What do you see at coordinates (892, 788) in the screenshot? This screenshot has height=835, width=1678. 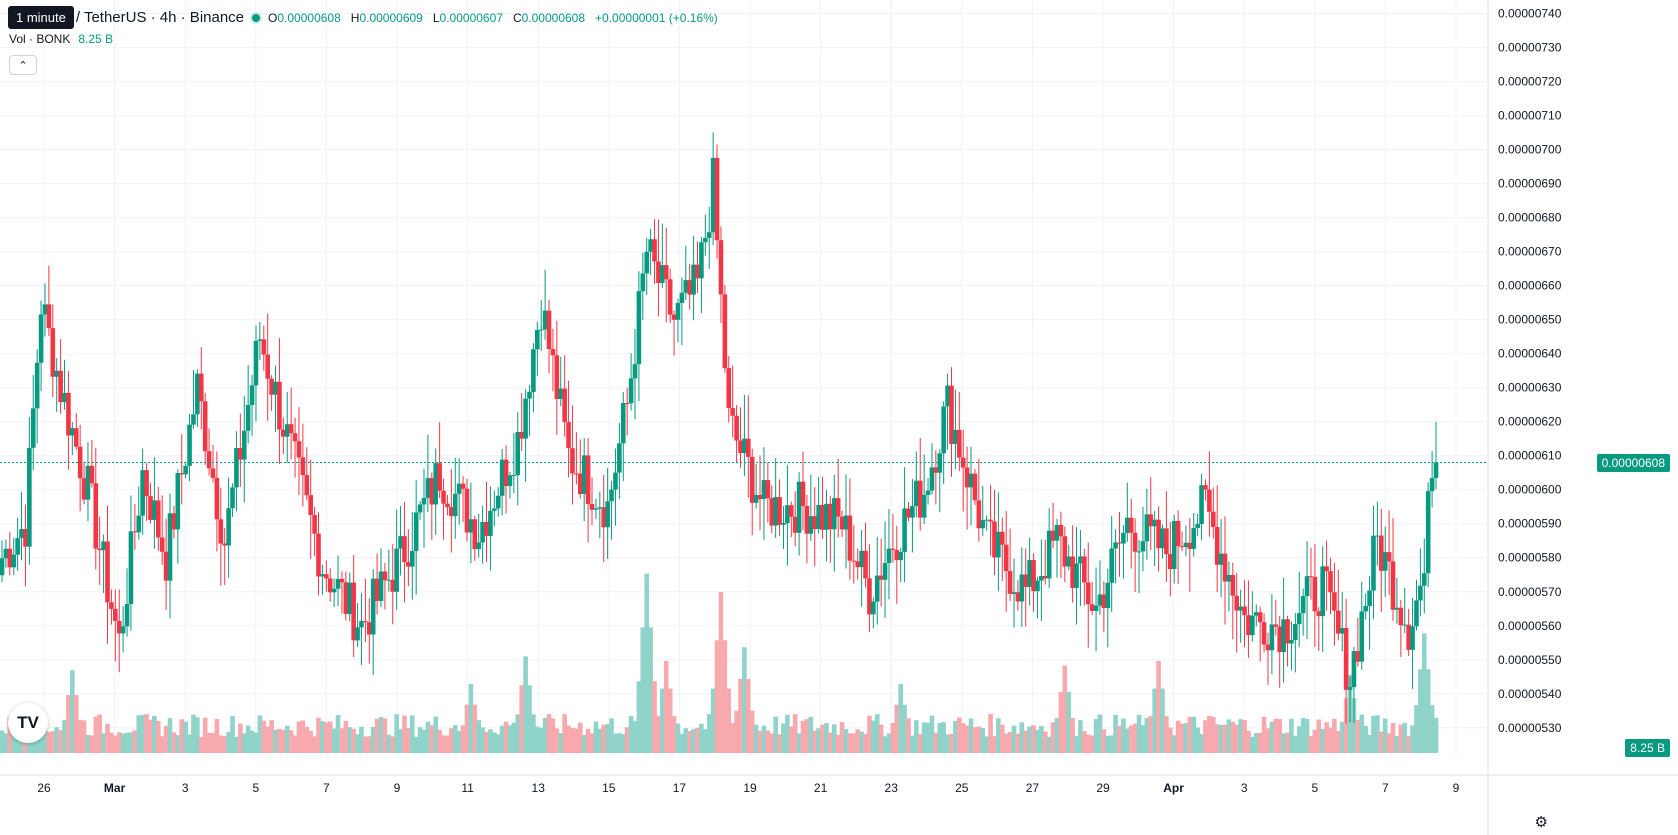 I see `time-tick-label: 23` at bounding box center [892, 788].